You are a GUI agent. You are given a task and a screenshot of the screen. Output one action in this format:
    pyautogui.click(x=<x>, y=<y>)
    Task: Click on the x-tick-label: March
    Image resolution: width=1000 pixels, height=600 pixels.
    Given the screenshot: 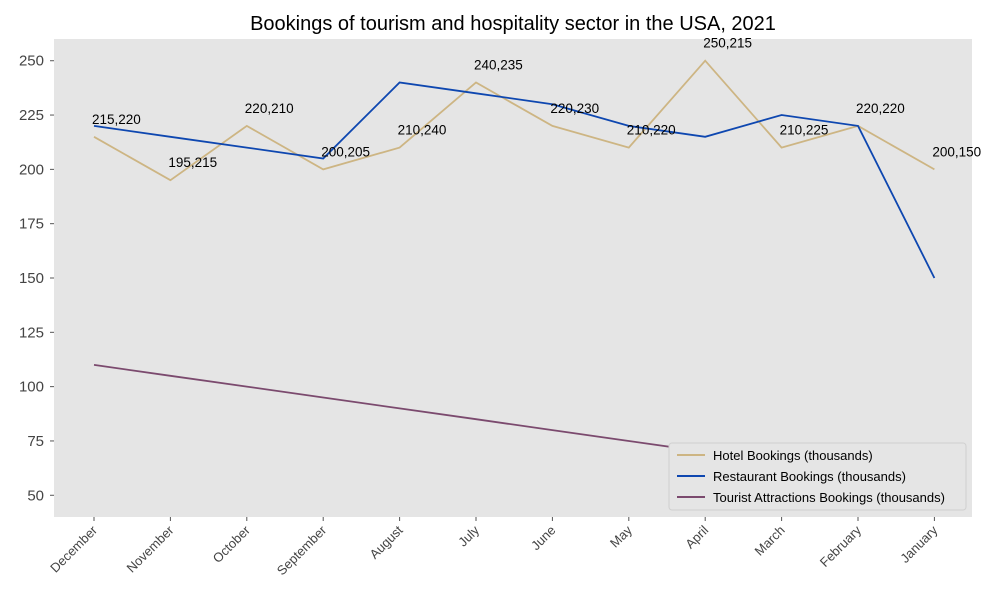 What is the action you would take?
    pyautogui.click(x=770, y=541)
    